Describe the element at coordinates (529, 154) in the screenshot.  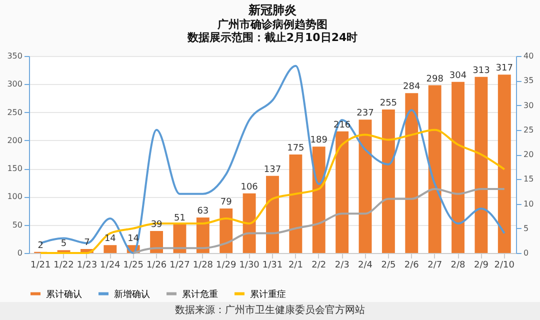
I see `y2-tick-label: 20` at that location.